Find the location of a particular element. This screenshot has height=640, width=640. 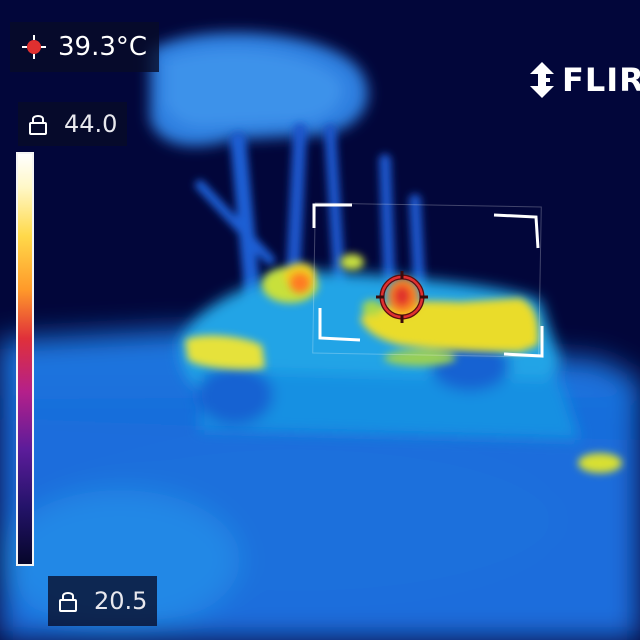

scale-min-readout: 20.5 is located at coordinates (103, 601).